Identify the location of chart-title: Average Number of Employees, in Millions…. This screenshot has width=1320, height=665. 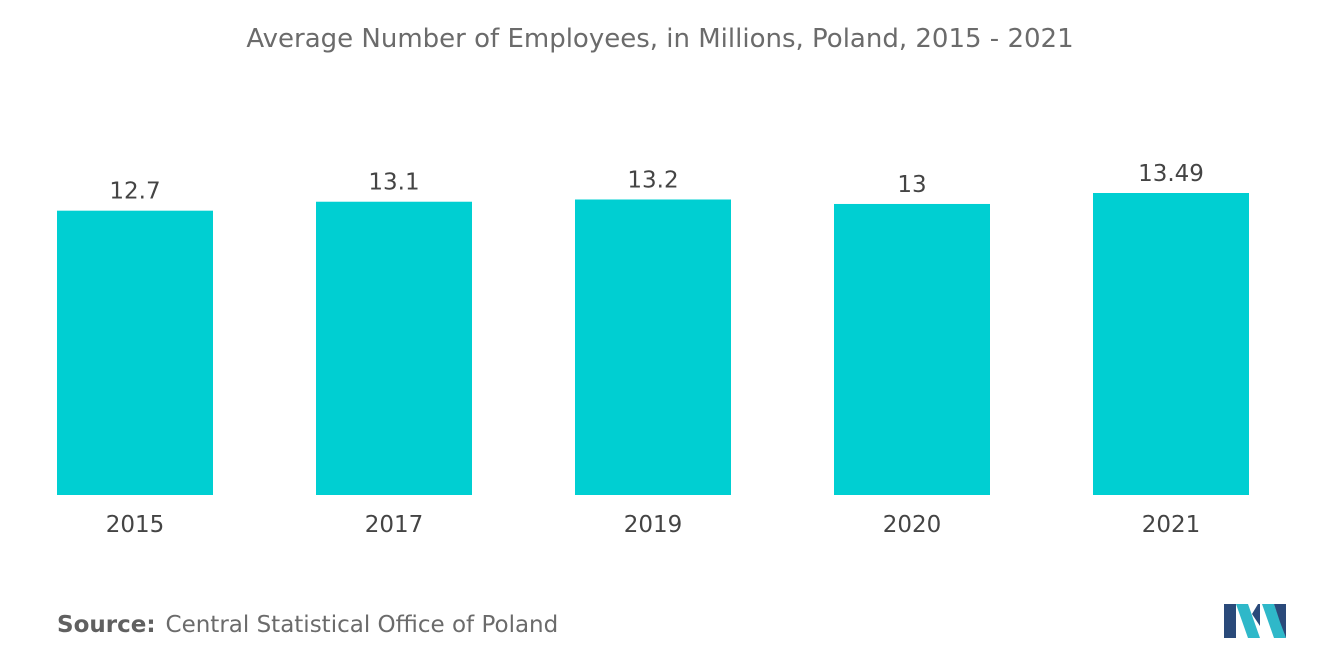
(660, 39).